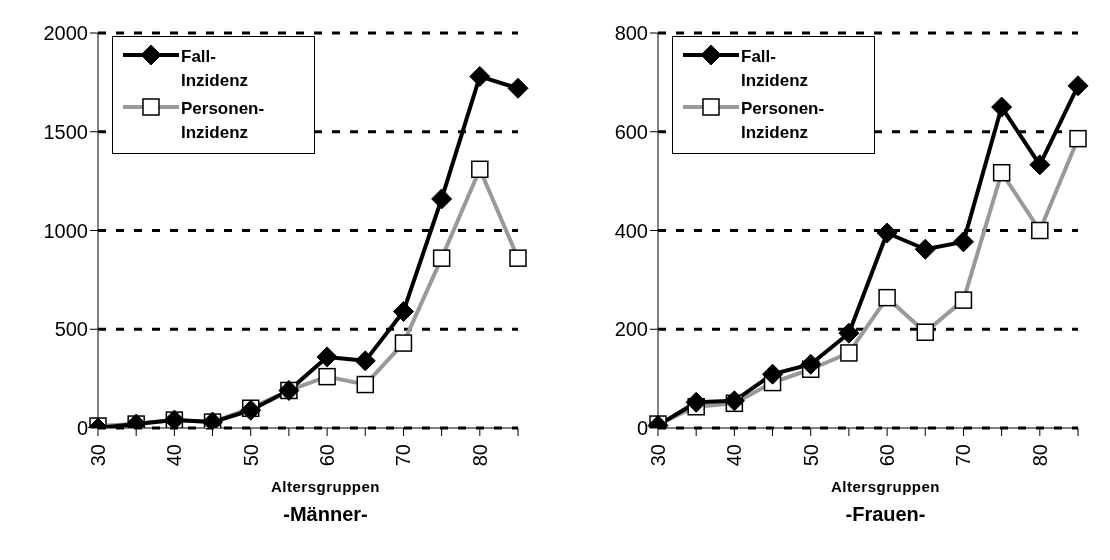 The width and height of the screenshot is (1110, 560). What do you see at coordinates (71, 329) in the screenshot?
I see `y-tick-label: 500` at bounding box center [71, 329].